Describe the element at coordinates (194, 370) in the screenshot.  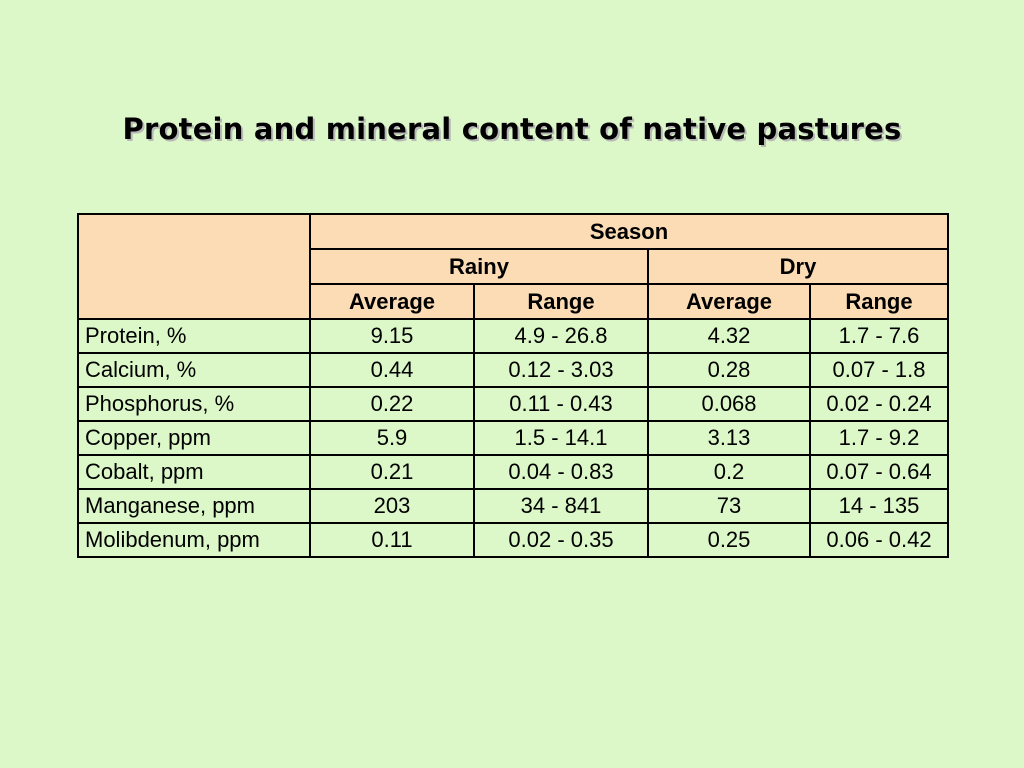
I see `row-label: Calcium, %` at that location.